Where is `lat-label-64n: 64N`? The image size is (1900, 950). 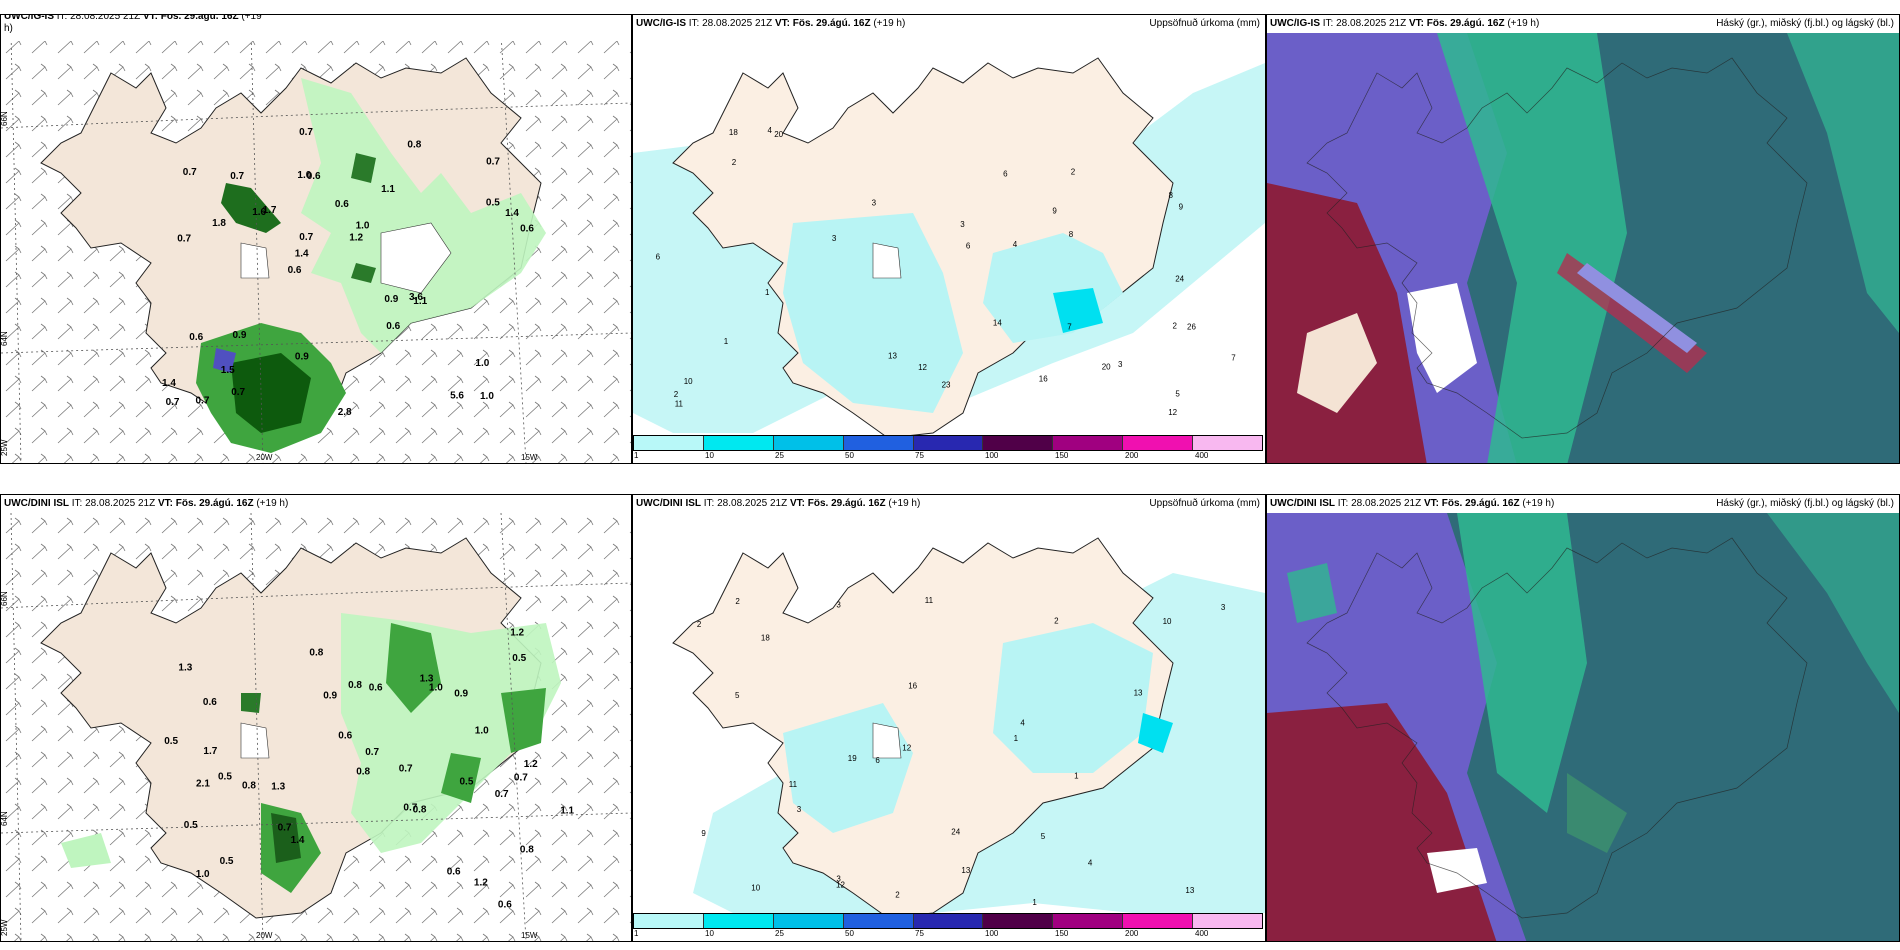
lat-label-64n: 64N is located at coordinates (5, 338).